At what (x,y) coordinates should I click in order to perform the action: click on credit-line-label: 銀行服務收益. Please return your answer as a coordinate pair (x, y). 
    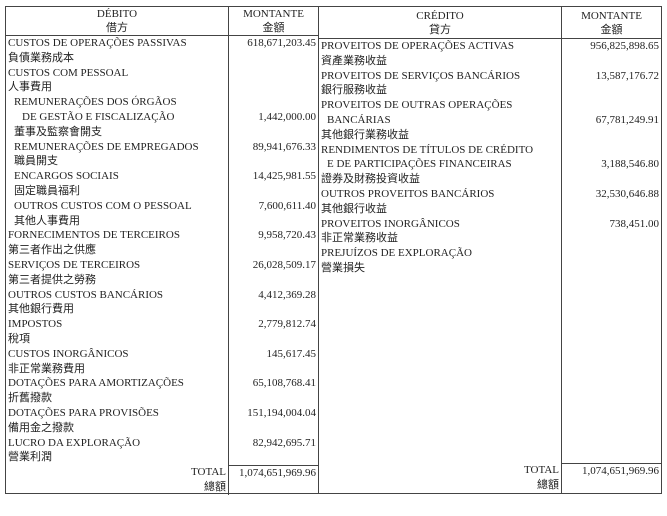
    Looking at the image, I should click on (354, 90).